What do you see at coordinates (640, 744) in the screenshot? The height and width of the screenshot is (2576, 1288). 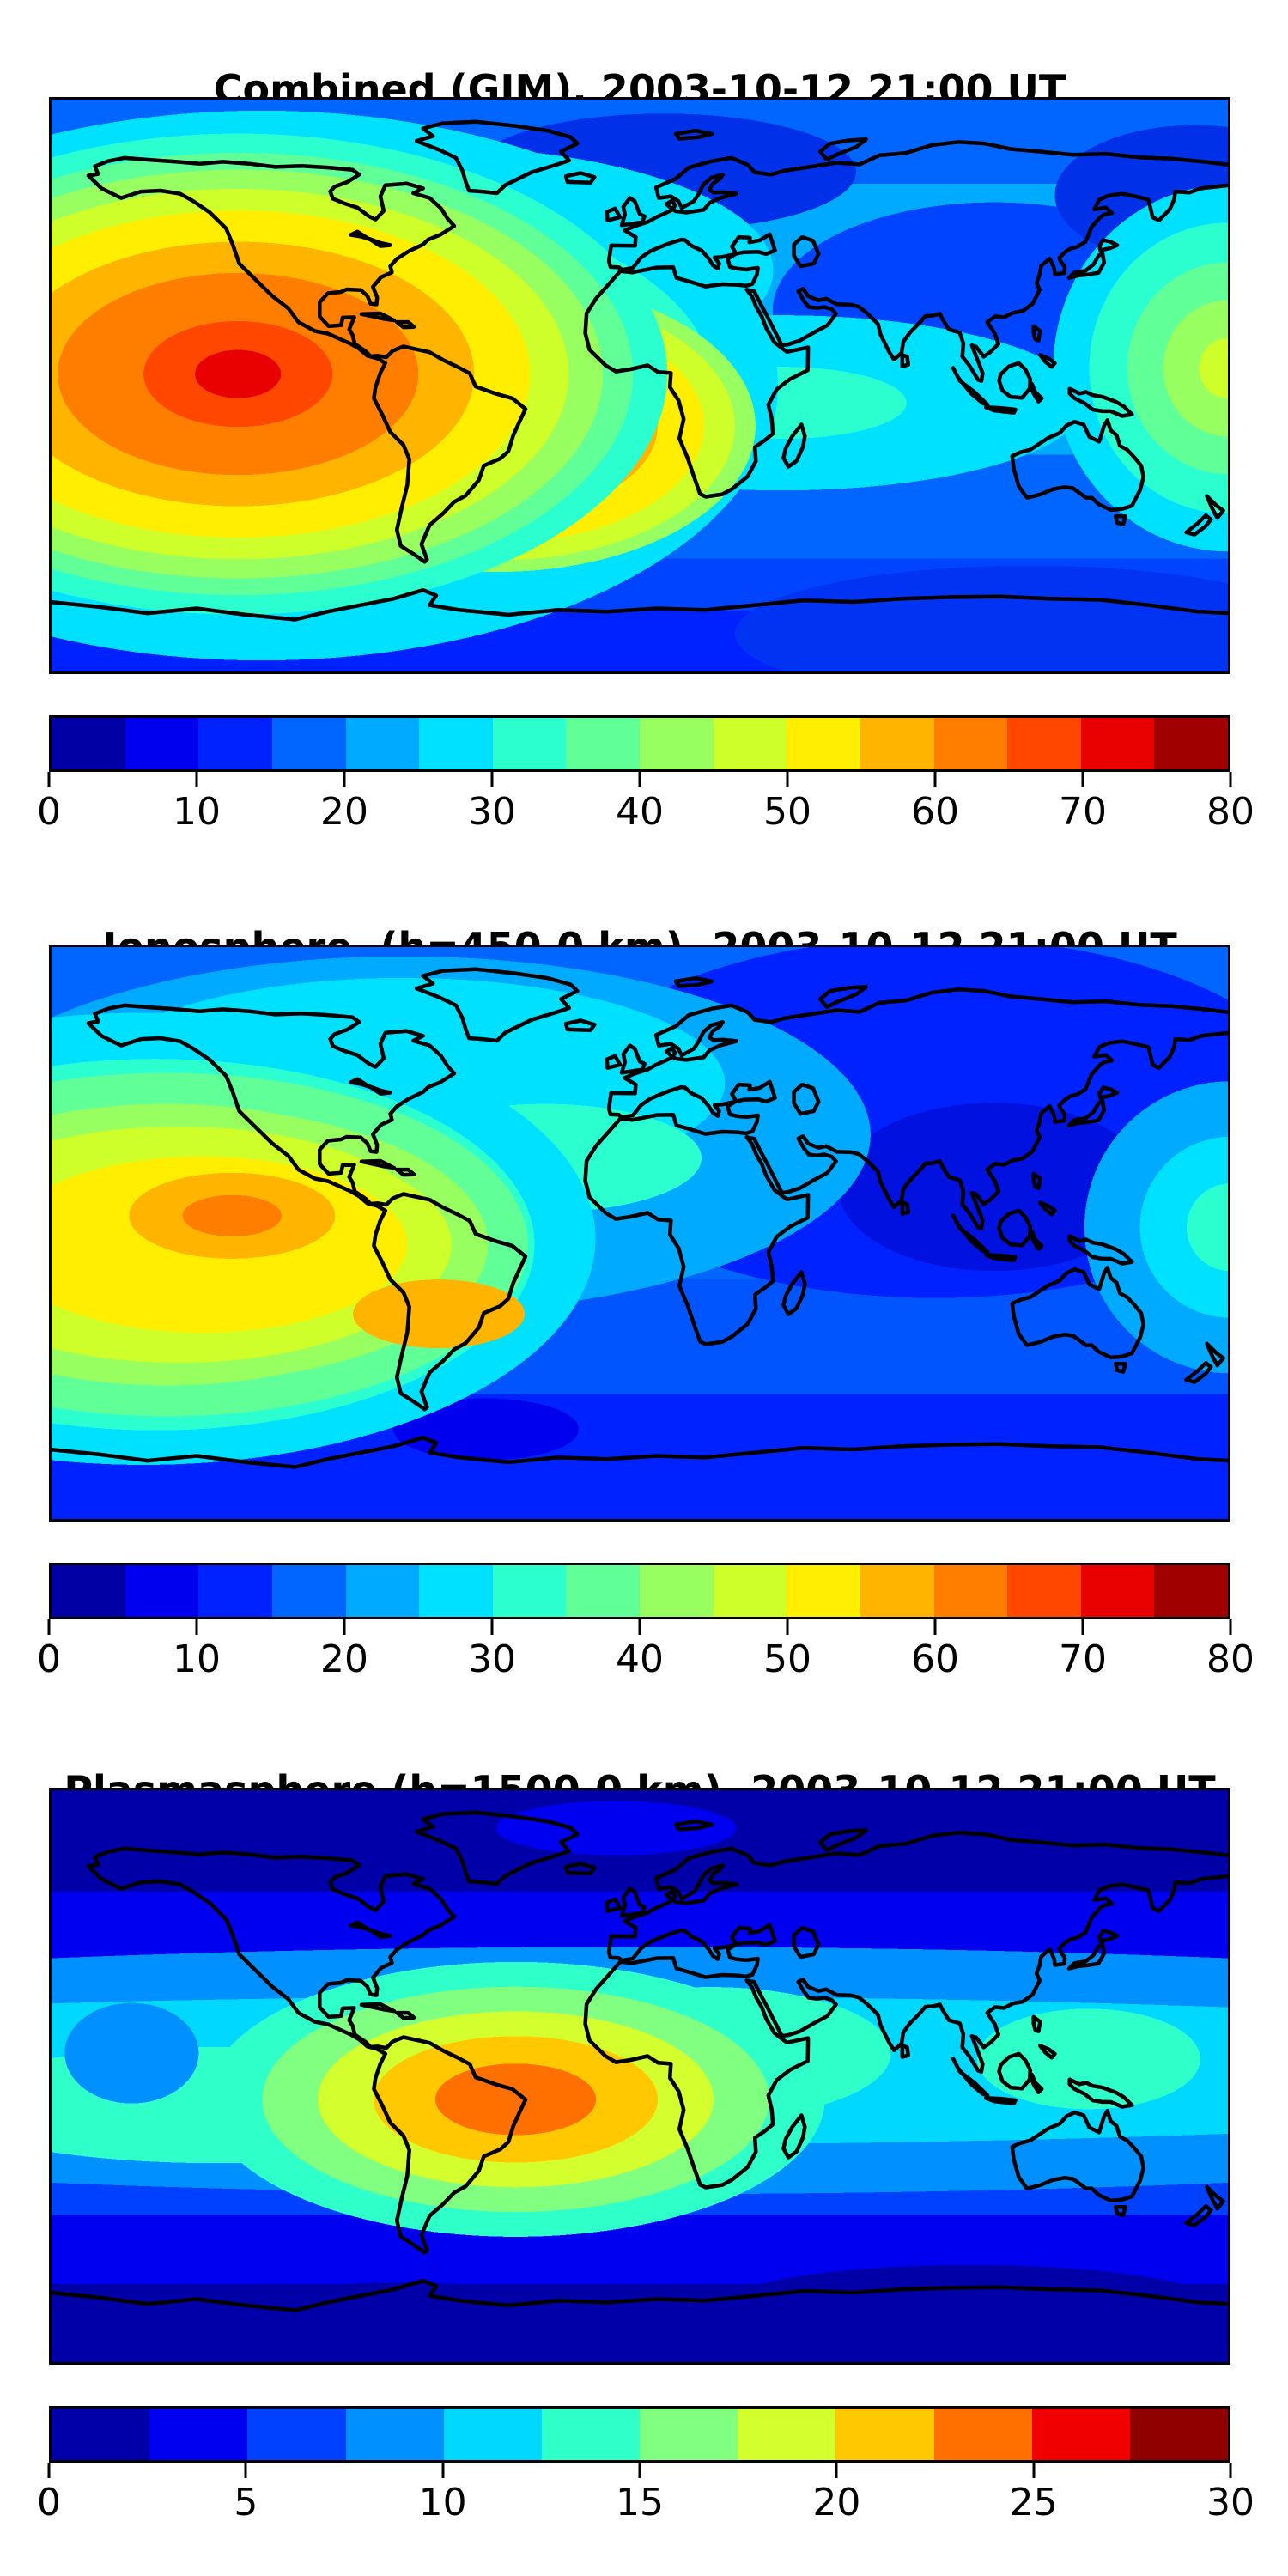 I see `colorbar-combined` at bounding box center [640, 744].